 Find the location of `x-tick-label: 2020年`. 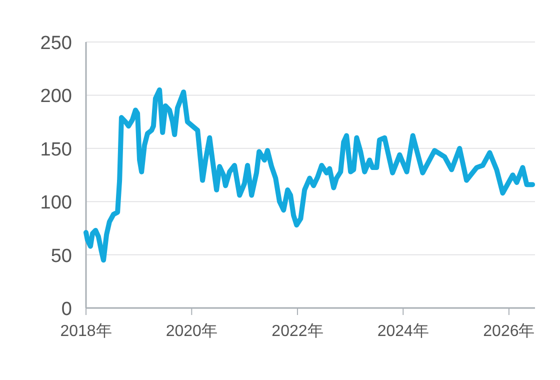

x-tick-label: 2020年 is located at coordinates (192, 331).